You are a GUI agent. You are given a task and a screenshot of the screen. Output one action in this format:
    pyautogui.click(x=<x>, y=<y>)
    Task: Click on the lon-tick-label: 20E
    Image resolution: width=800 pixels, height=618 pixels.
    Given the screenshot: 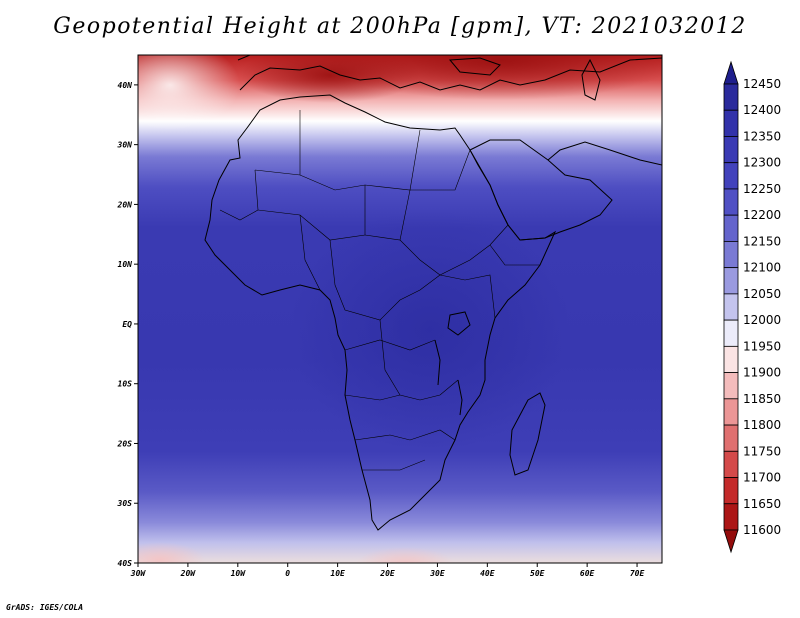 What is the action you would take?
    pyautogui.click(x=387, y=573)
    